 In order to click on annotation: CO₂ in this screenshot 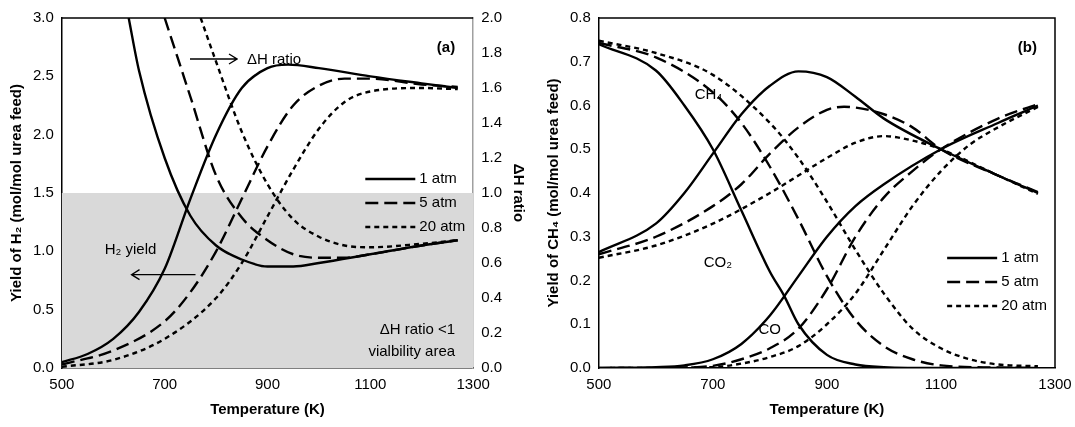, I will do `click(718, 262)`.